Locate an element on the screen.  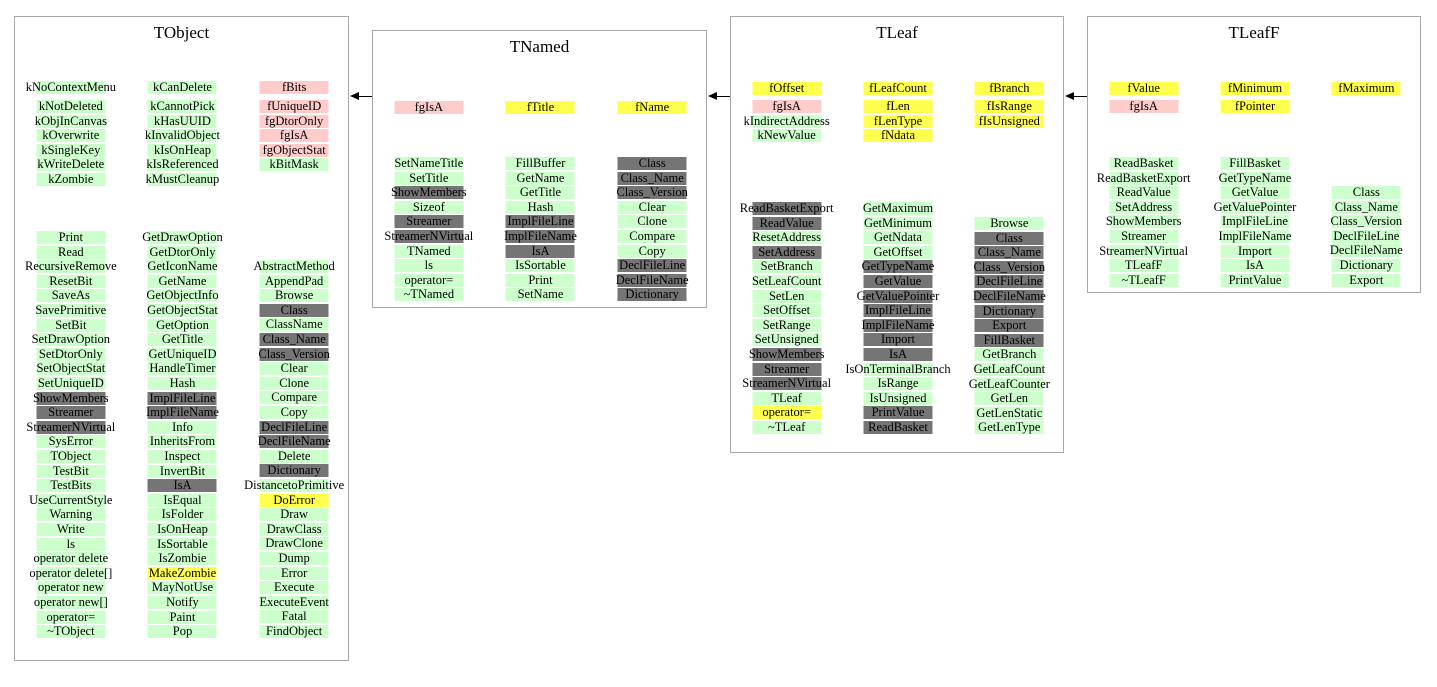
member-cell: TObject is located at coordinates (71, 456).